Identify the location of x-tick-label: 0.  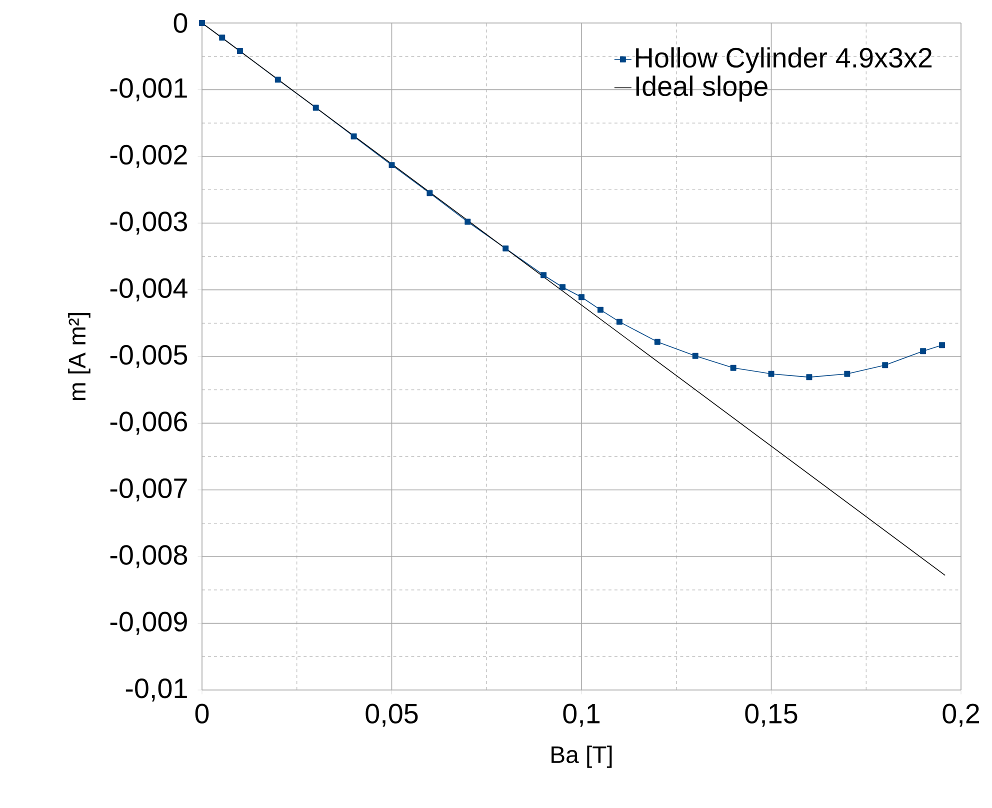
(202, 714).